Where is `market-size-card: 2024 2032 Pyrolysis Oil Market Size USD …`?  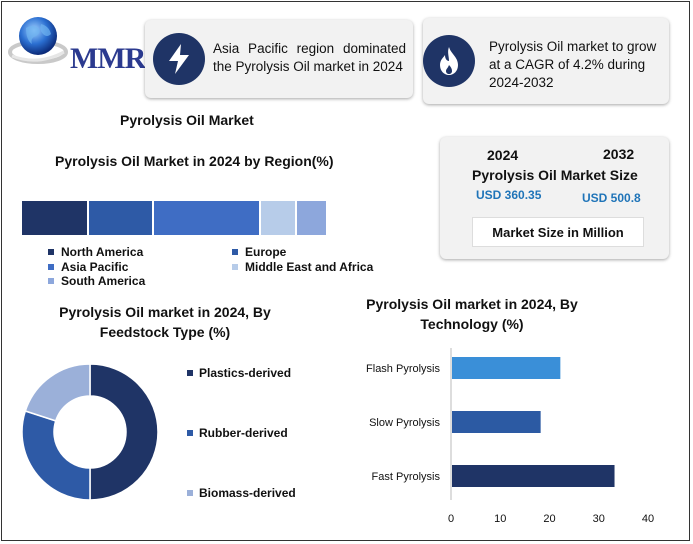 market-size-card: 2024 2032 Pyrolysis Oil Market Size USD … is located at coordinates (554, 198).